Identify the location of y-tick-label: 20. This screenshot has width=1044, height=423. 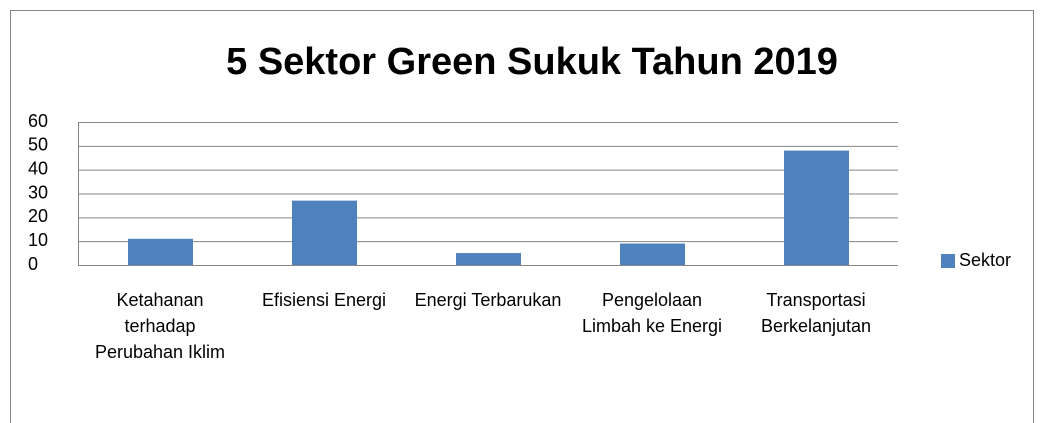
(38, 216).